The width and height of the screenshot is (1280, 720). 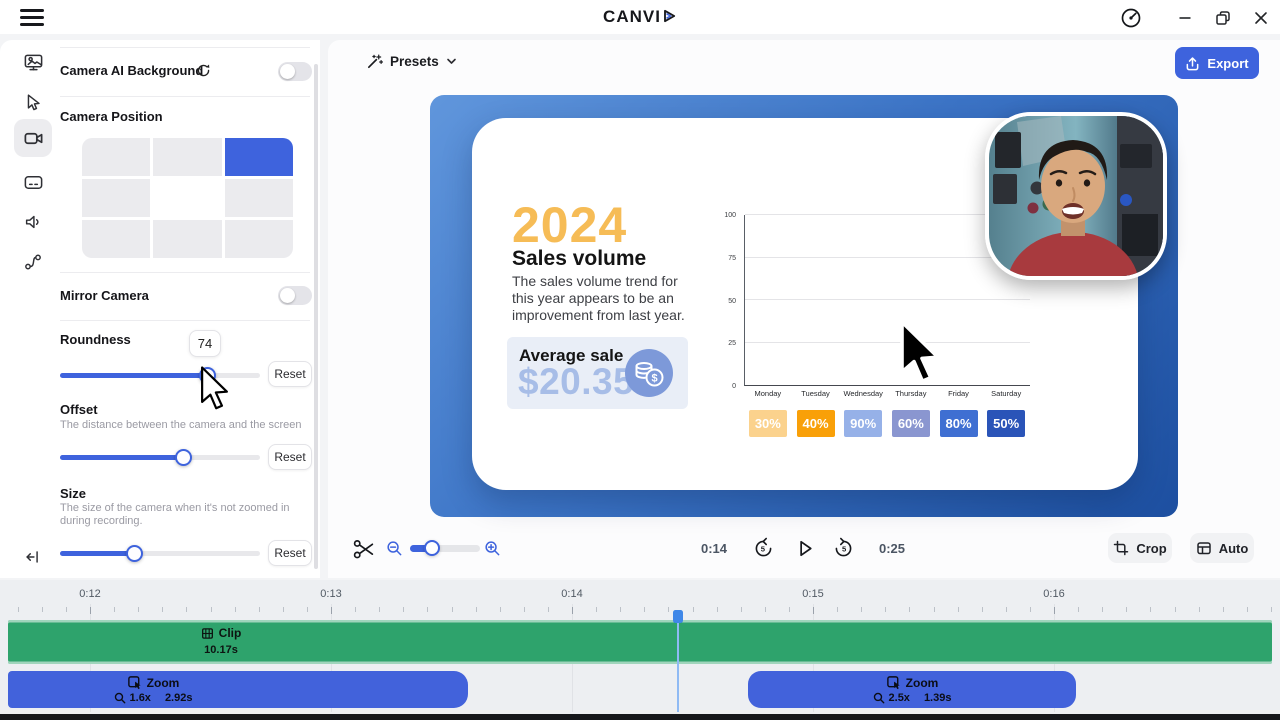 What do you see at coordinates (111, 116) in the screenshot?
I see `camera-position-label: Camera Position` at bounding box center [111, 116].